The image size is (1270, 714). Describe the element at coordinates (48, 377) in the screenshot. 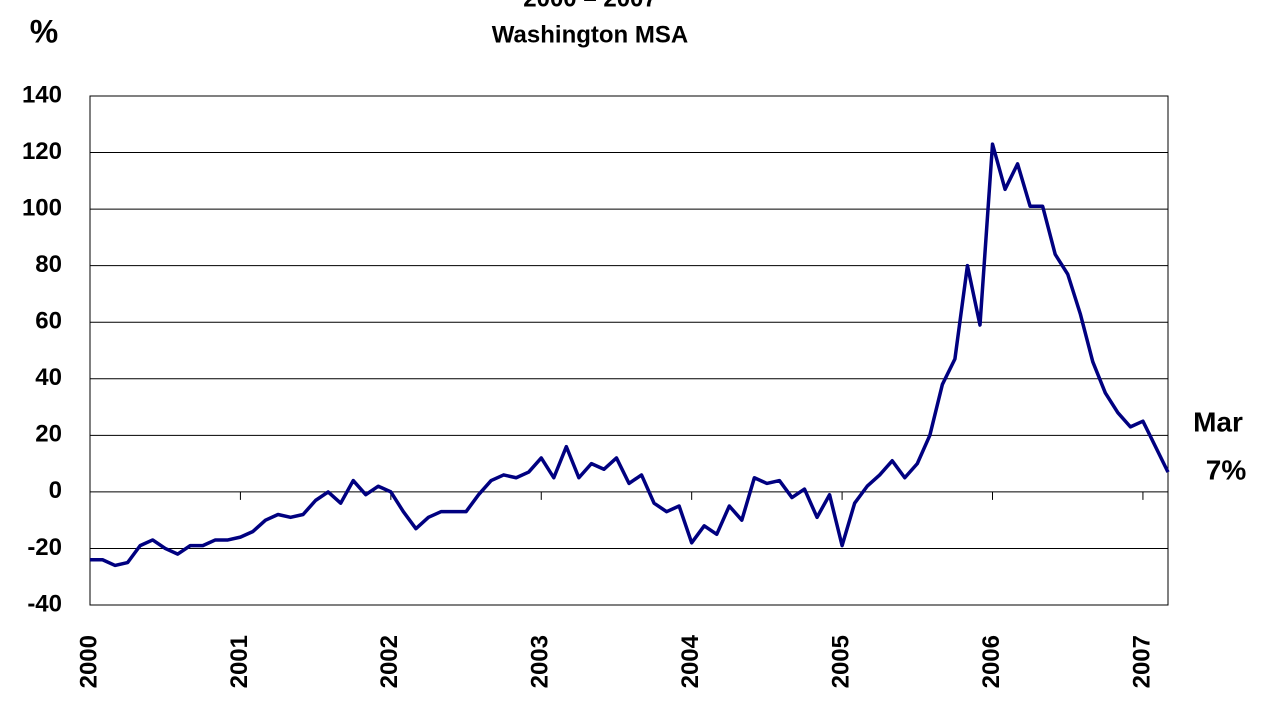

I see `y-tick-label: 40` at that location.